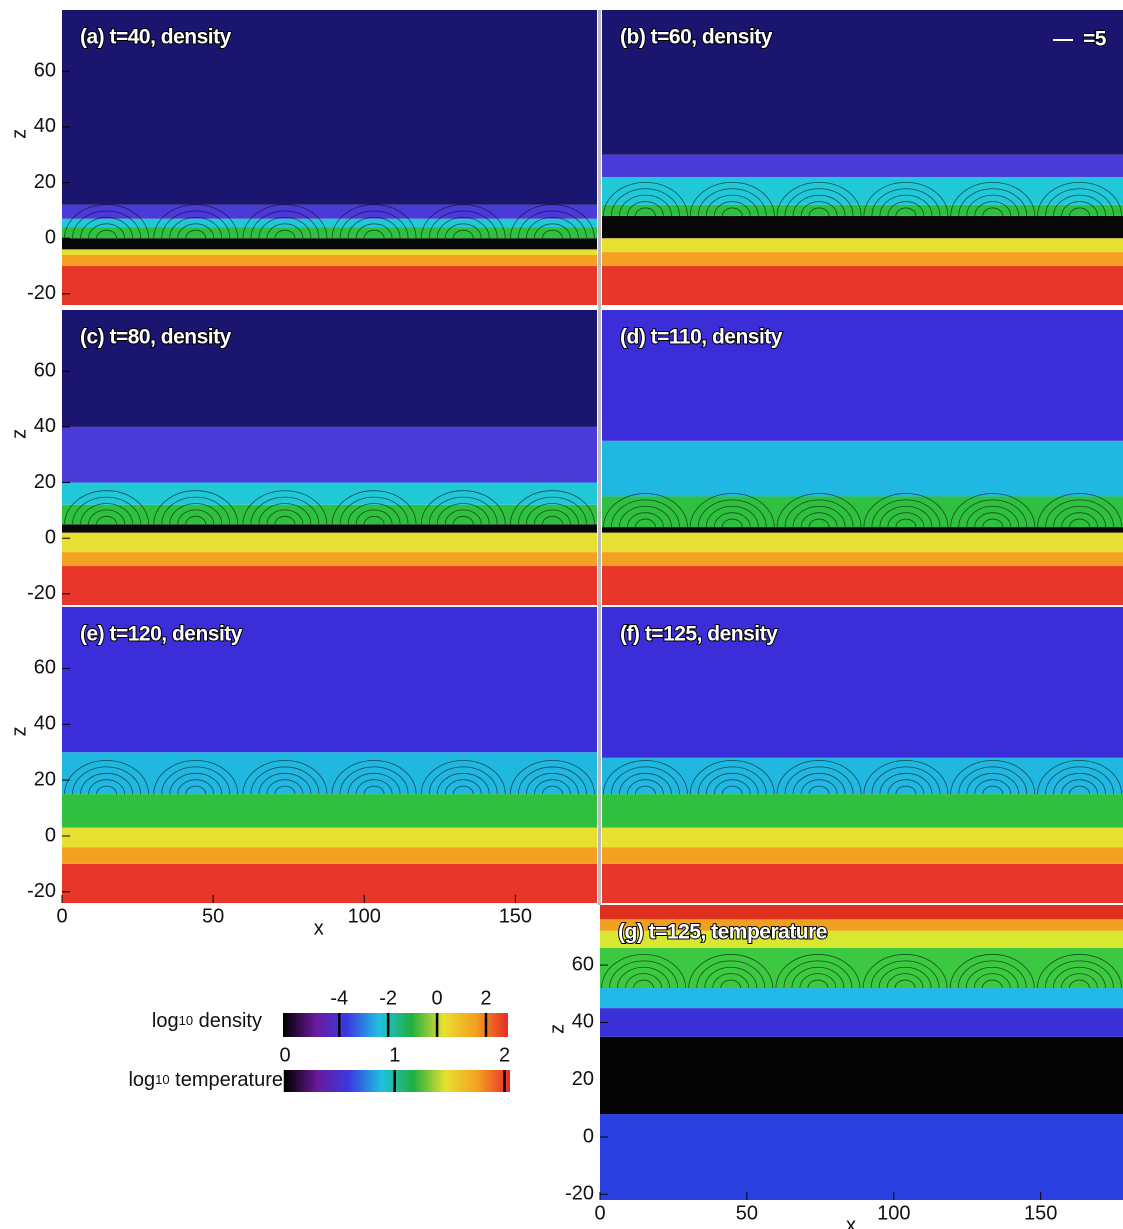 This screenshot has height=1229, width=1123. Describe the element at coordinates (41, 891) in the screenshot. I see `y-tick-label: -20` at that location.